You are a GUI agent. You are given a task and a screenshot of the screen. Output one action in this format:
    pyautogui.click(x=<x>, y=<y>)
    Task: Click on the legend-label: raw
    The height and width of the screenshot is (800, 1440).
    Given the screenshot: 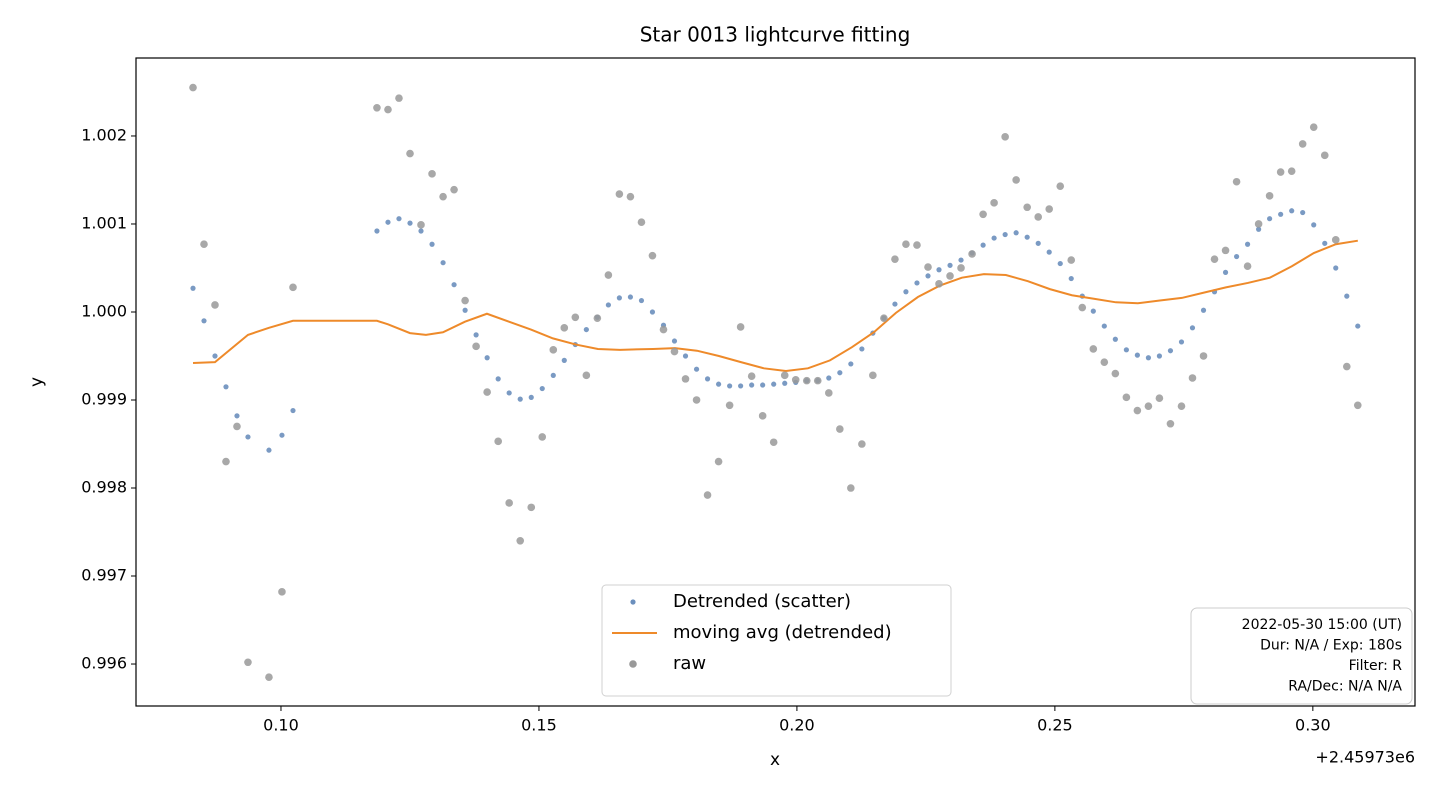 What is the action you would take?
    pyautogui.click(x=689, y=663)
    